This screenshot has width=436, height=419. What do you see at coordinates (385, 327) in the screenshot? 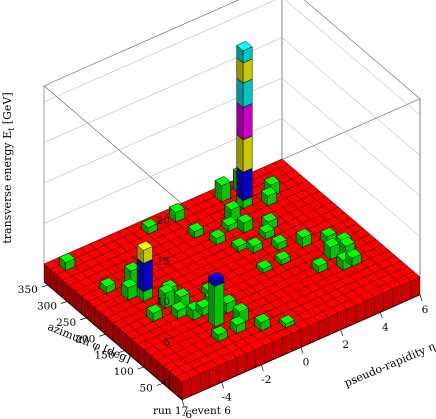
I see `eta-tick-label: 4` at bounding box center [385, 327].